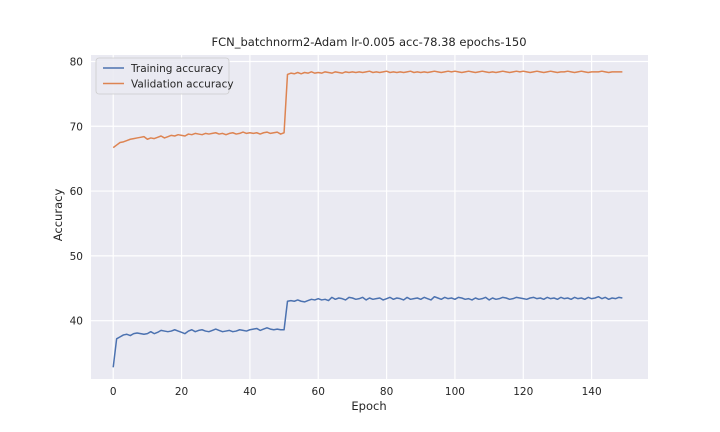  What do you see at coordinates (181, 392) in the screenshot?
I see `x-tick-label: 20` at bounding box center [181, 392].